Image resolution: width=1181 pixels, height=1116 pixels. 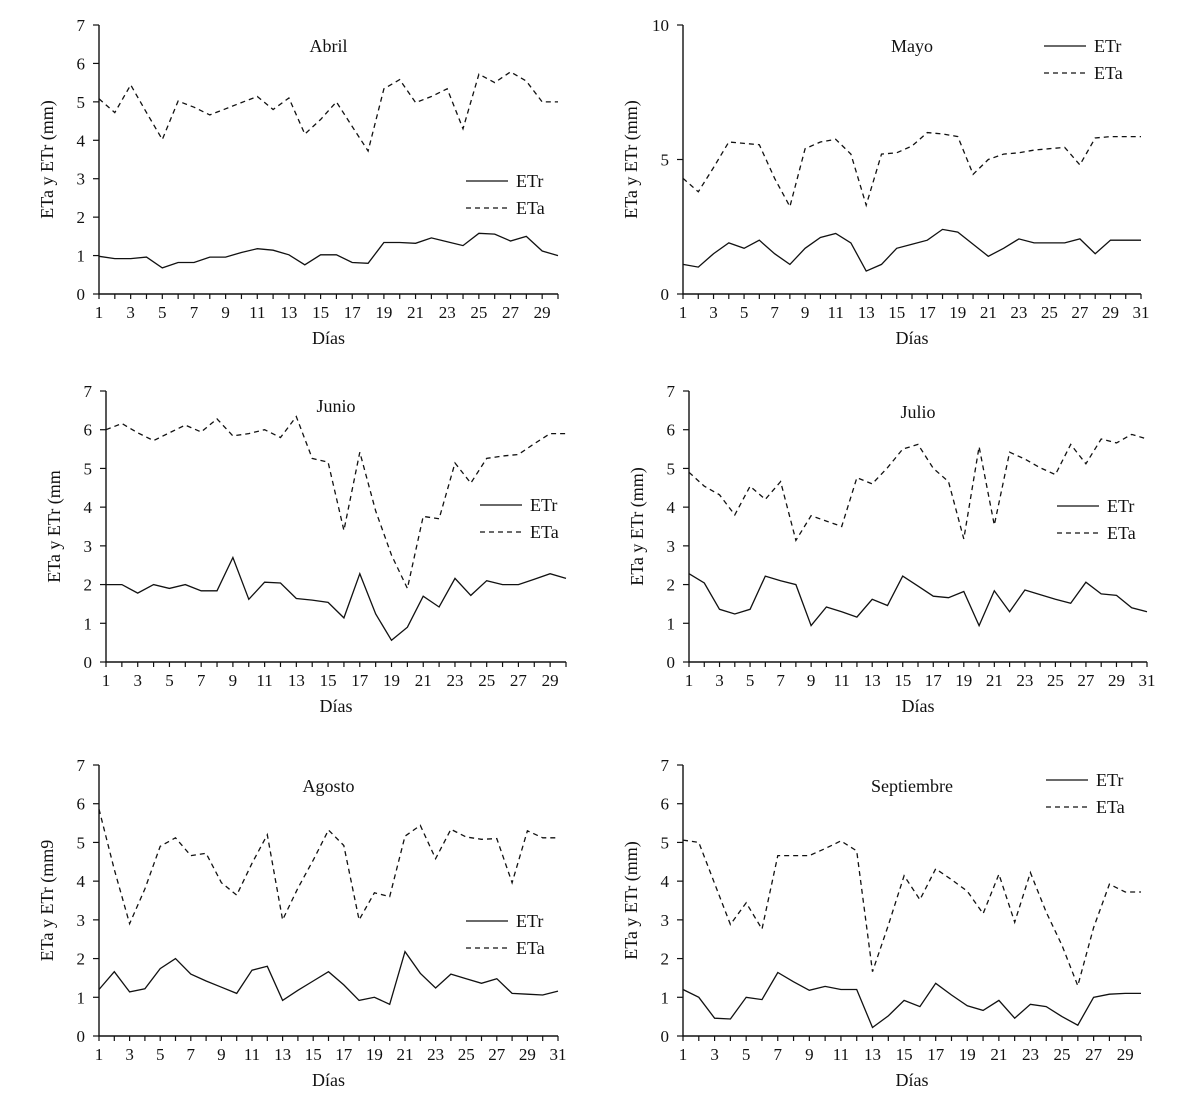 I want to click on y-tick-label: 2, so click(x=671, y=585).